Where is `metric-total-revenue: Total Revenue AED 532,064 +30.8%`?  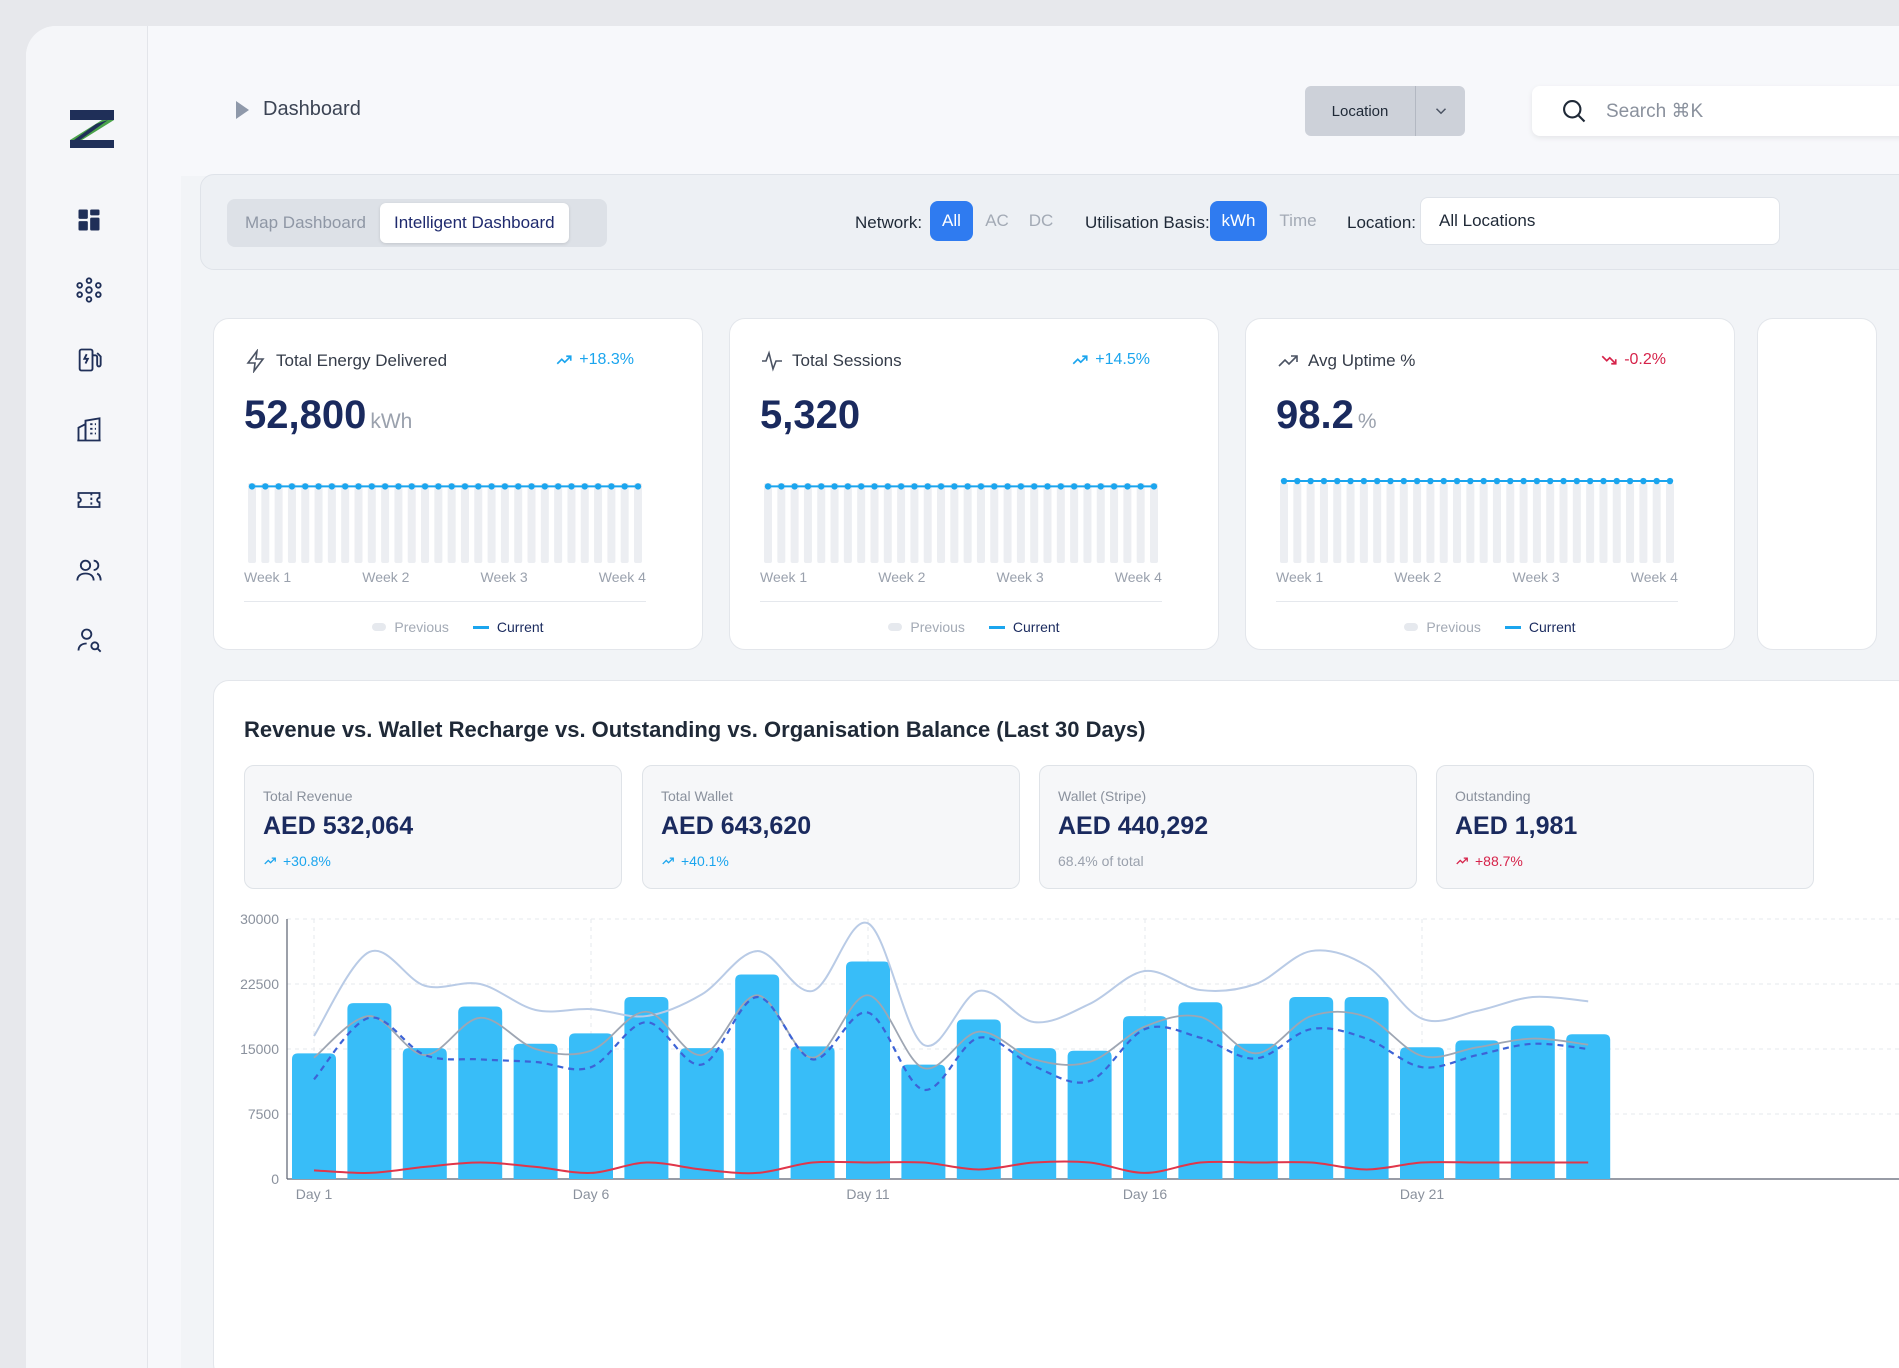 metric-total-revenue: Total Revenue AED 532,064 +30.8% is located at coordinates (433, 827).